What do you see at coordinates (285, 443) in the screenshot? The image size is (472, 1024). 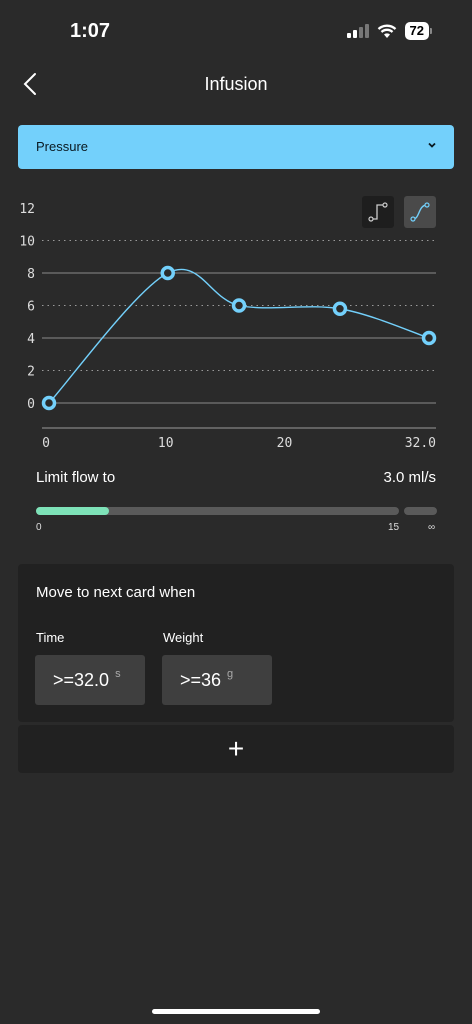 I see `x-tick-label: 20` at bounding box center [285, 443].